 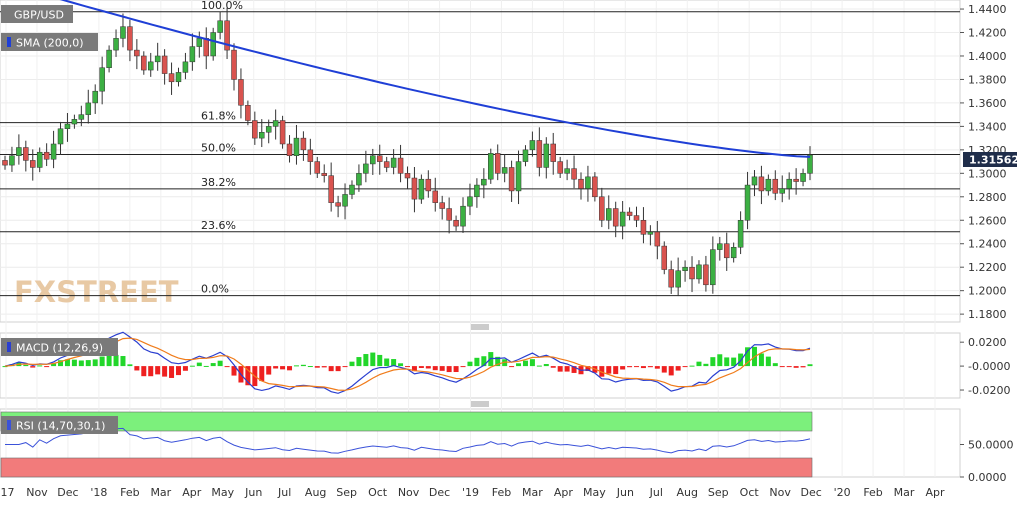 What do you see at coordinates (407, 364) in the screenshot?
I see `signal-line` at bounding box center [407, 364].